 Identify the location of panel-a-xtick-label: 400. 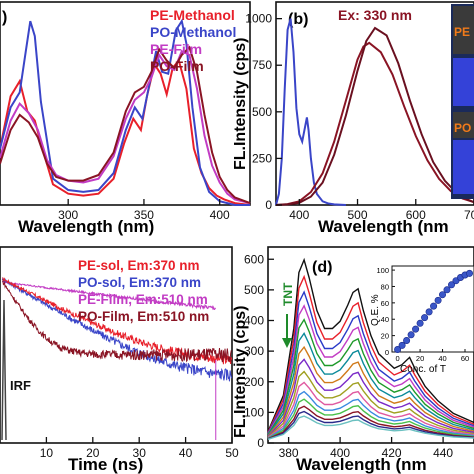
(220, 215).